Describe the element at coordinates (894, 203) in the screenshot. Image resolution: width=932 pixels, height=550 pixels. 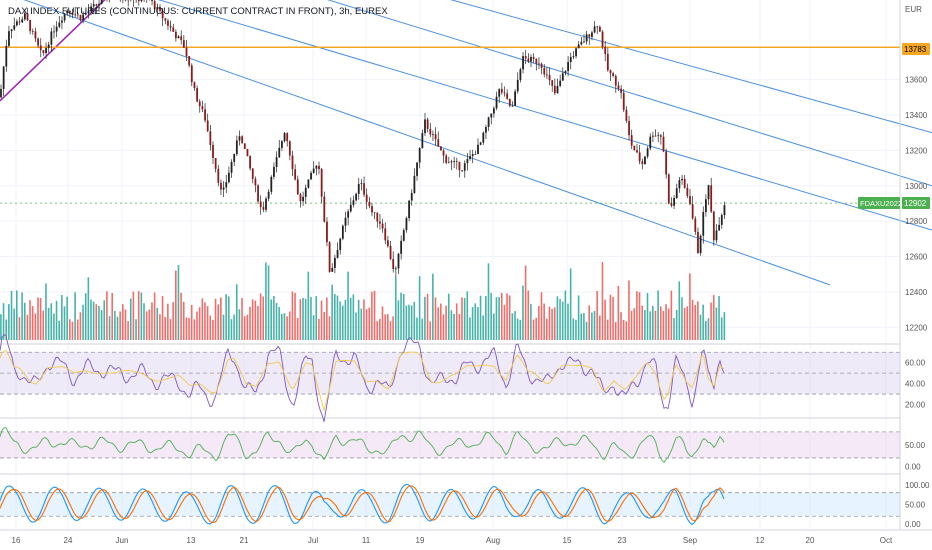
I see `ticker-price-badge: FDAXU2022 12902` at that location.